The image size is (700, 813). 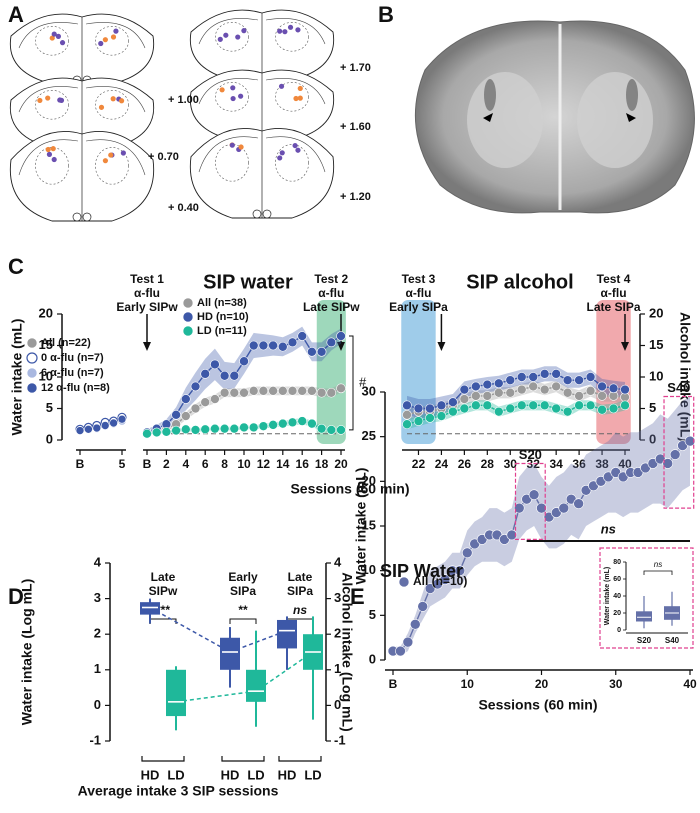 What do you see at coordinates (243, 591) in the screenshot?
I see `group-label: SIPa` at bounding box center [243, 591].